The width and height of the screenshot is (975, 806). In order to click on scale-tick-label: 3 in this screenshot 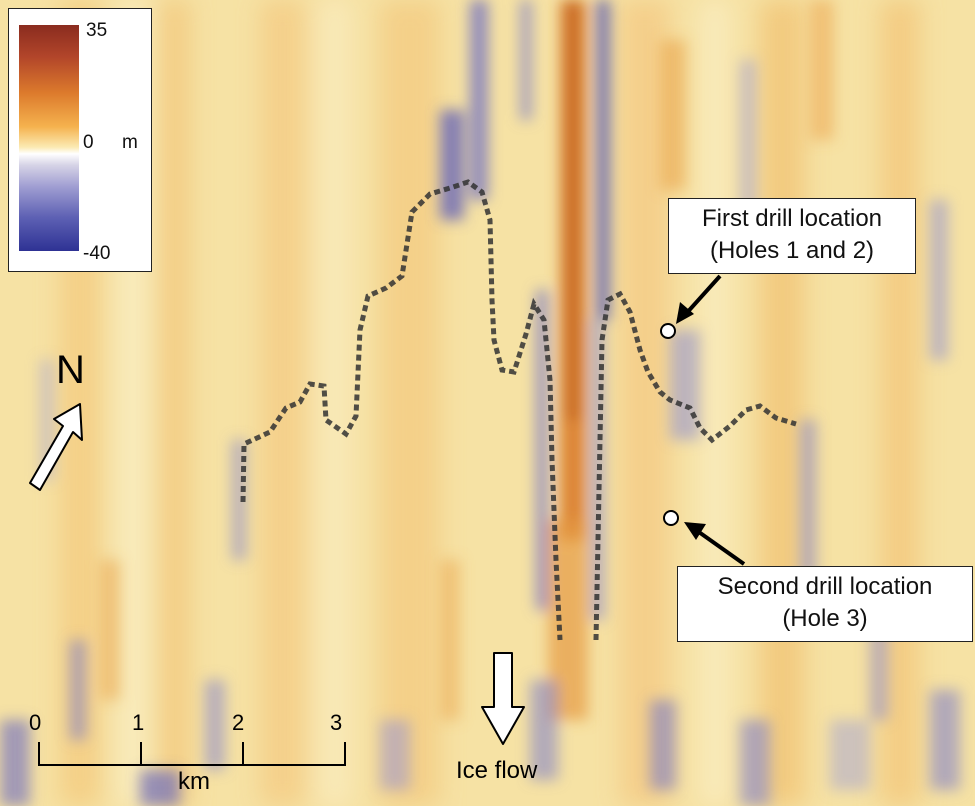, I will do `click(336, 722)`.